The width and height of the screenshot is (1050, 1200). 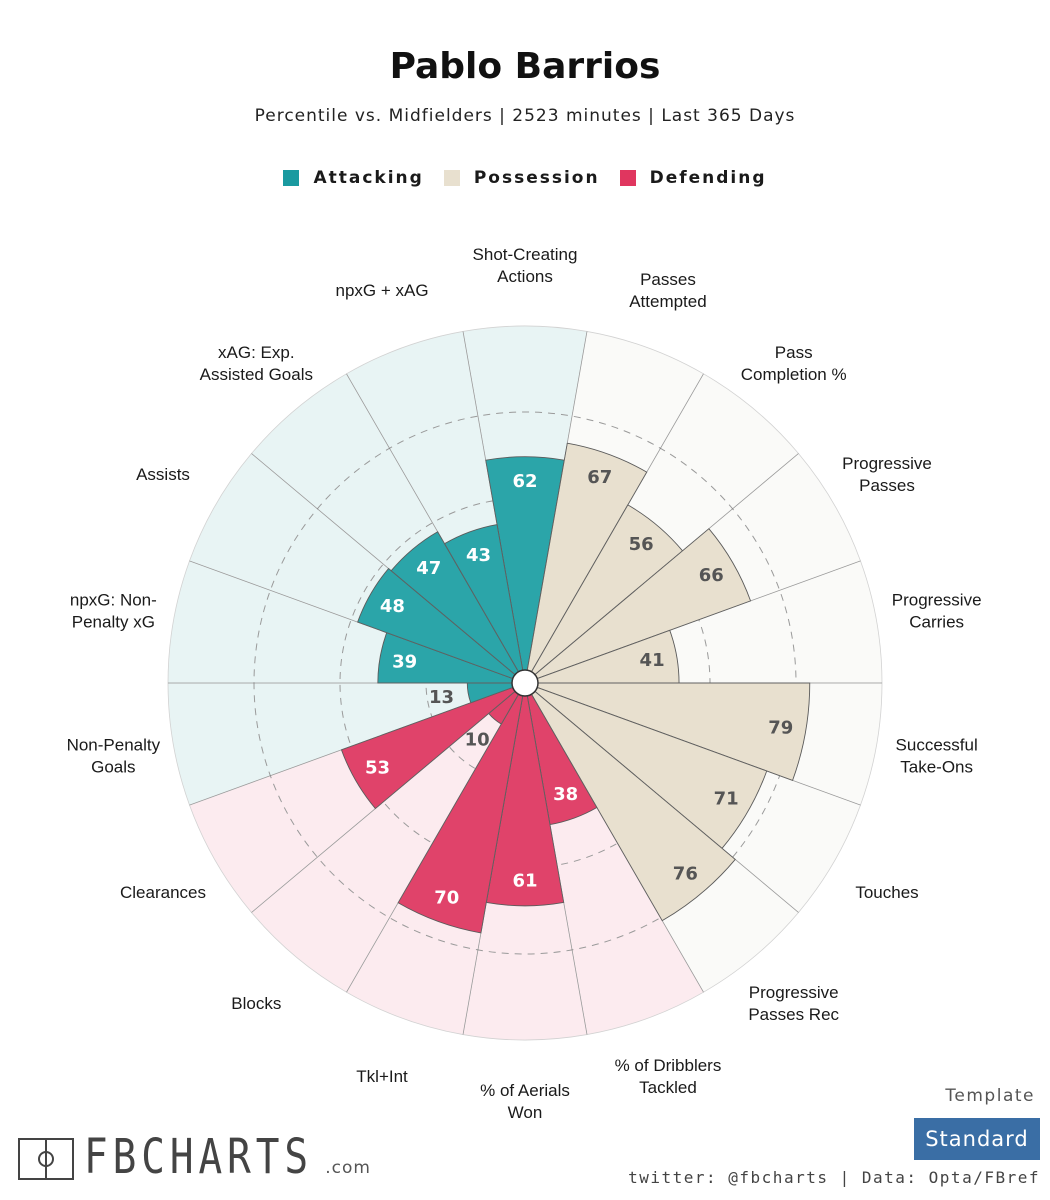 I want to click on legend-item-attacking: Attacking, so click(x=353, y=178).